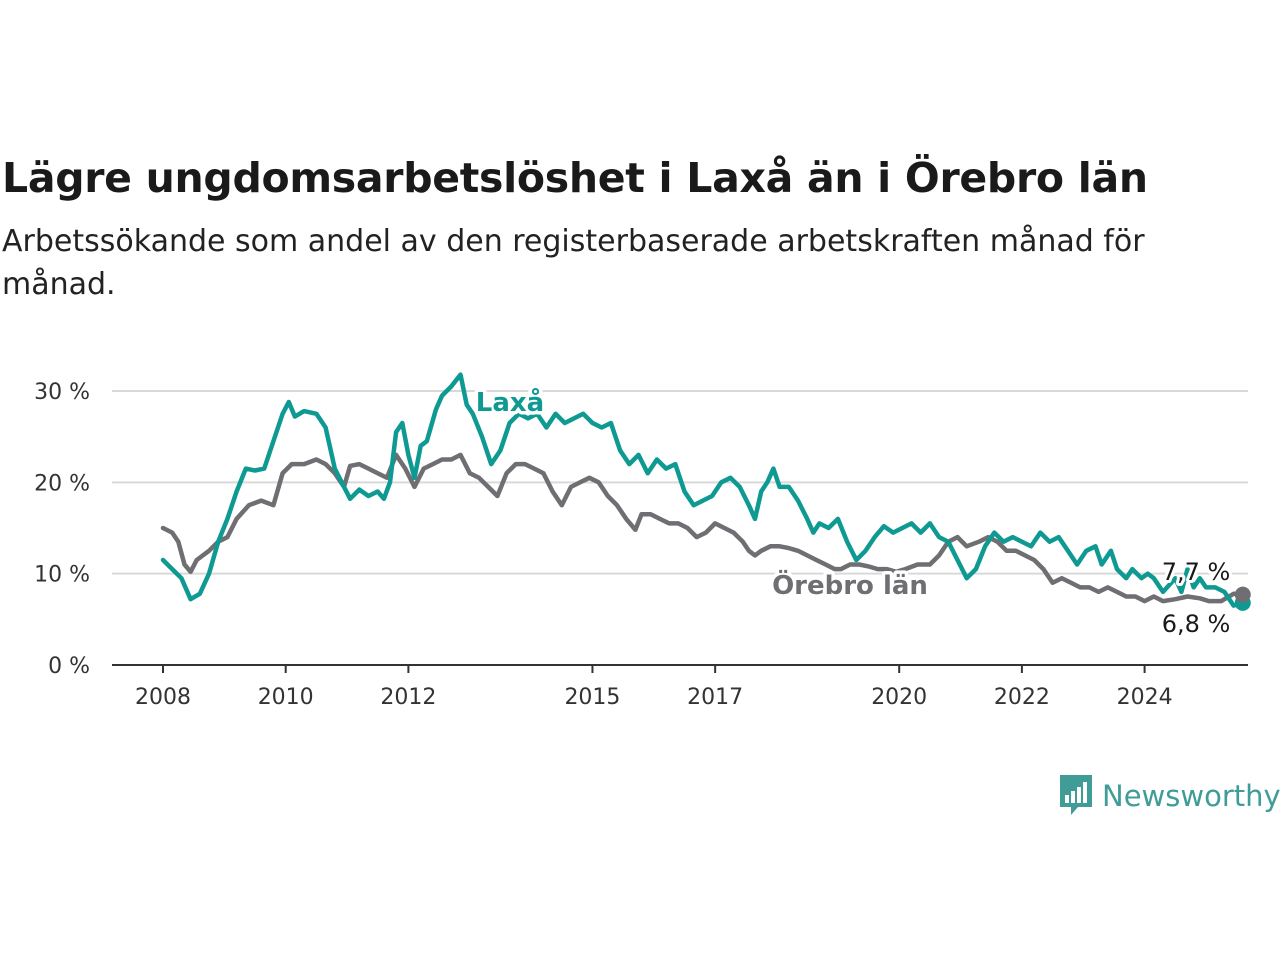 The image size is (1280, 960). What do you see at coordinates (1191, 796) in the screenshot?
I see `brand-name: Newsworthy` at bounding box center [1191, 796].